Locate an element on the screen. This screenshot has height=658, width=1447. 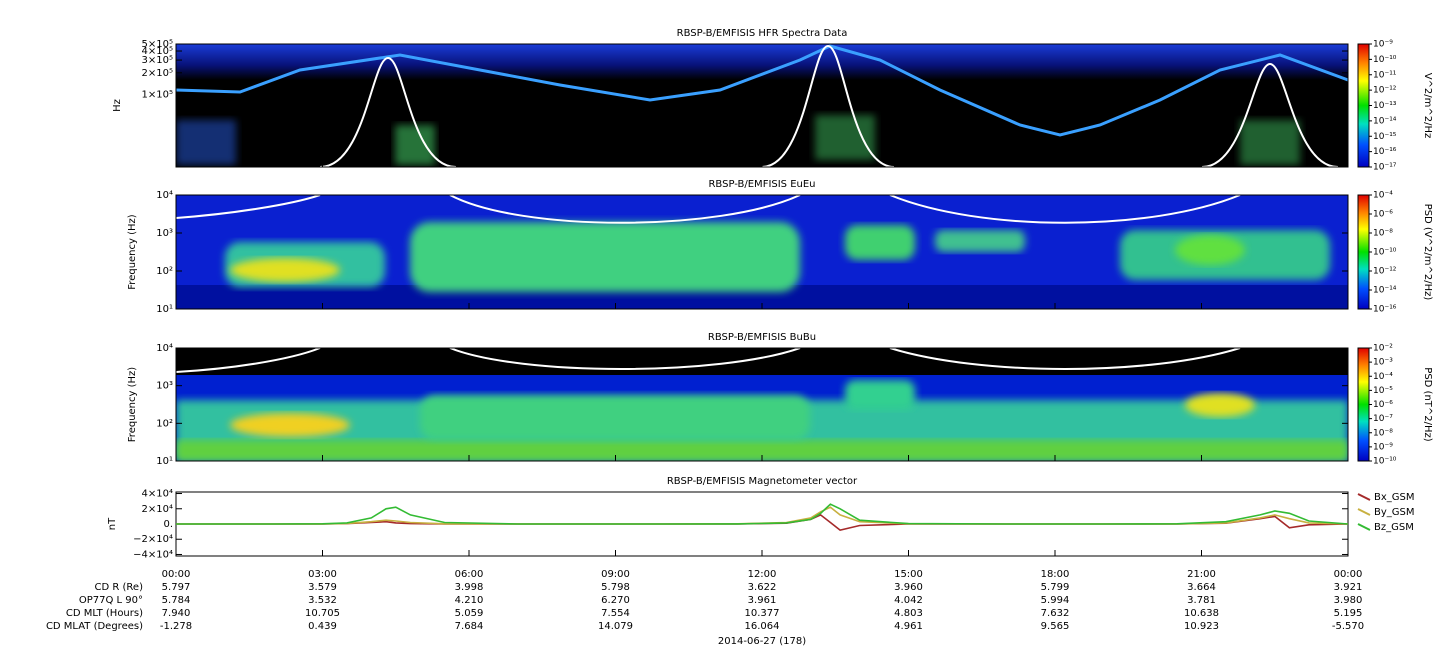
panel-title: RBSP-B/EMFISIS HFR Spectra Data is located at coordinates (762, 33).